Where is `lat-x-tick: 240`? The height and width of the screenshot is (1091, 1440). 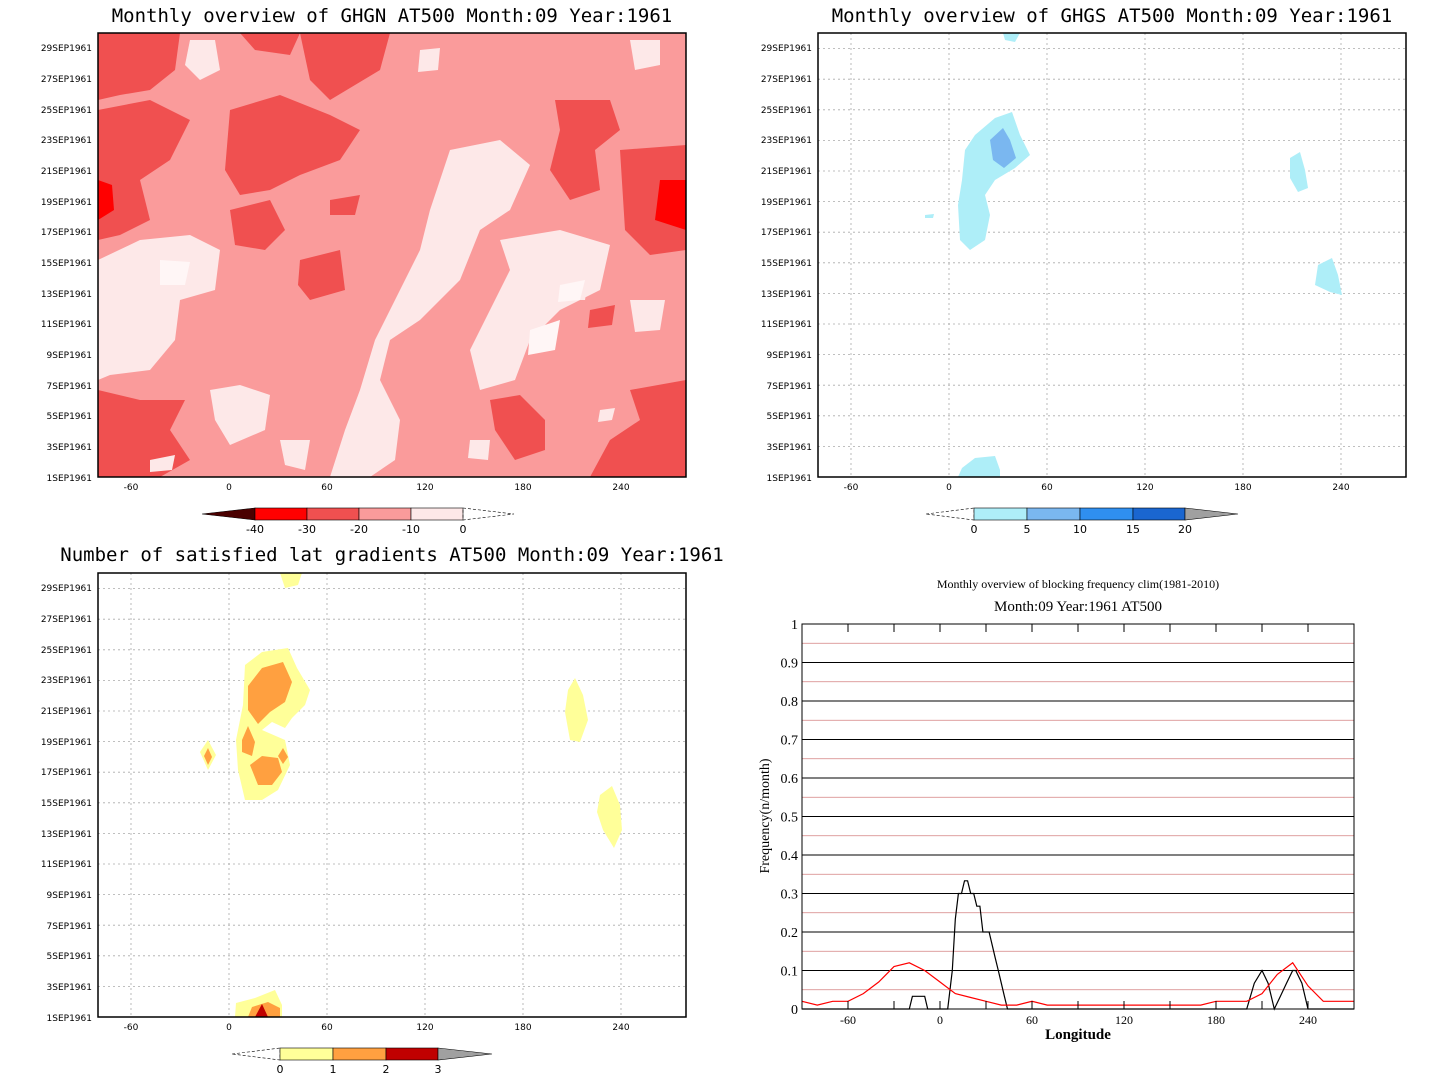 lat-x-tick: 240 is located at coordinates (620, 1028).